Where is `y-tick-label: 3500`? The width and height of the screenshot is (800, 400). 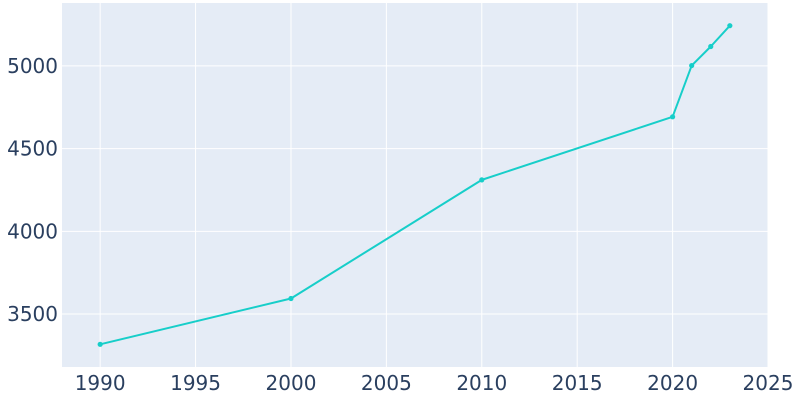
y-tick-label: 3500 is located at coordinates (32, 314).